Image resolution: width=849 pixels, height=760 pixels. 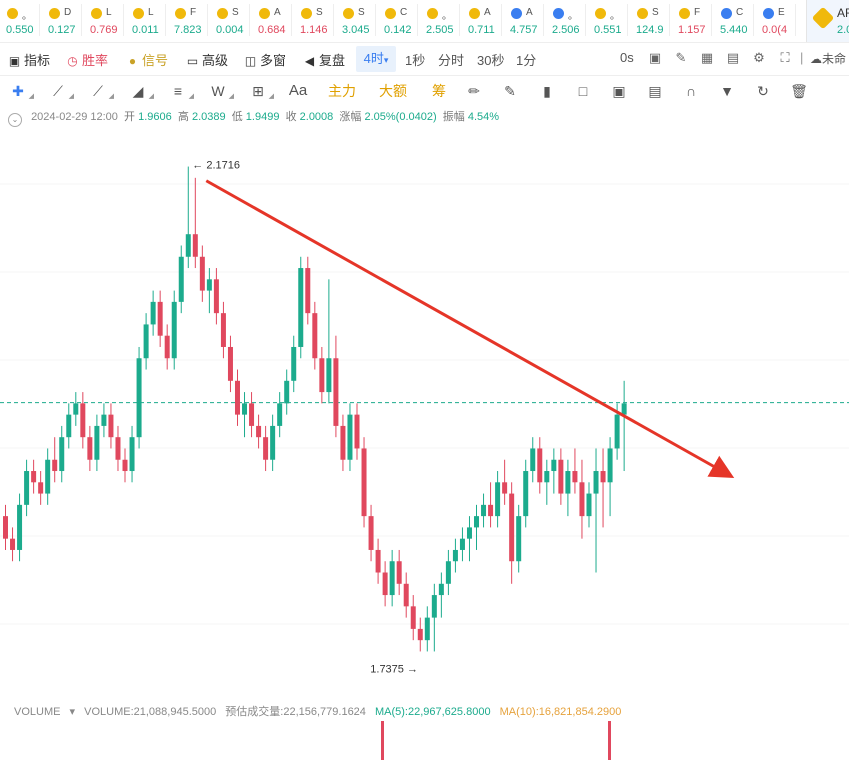 I want to click on camera-icon: ▣, so click(x=655, y=57).